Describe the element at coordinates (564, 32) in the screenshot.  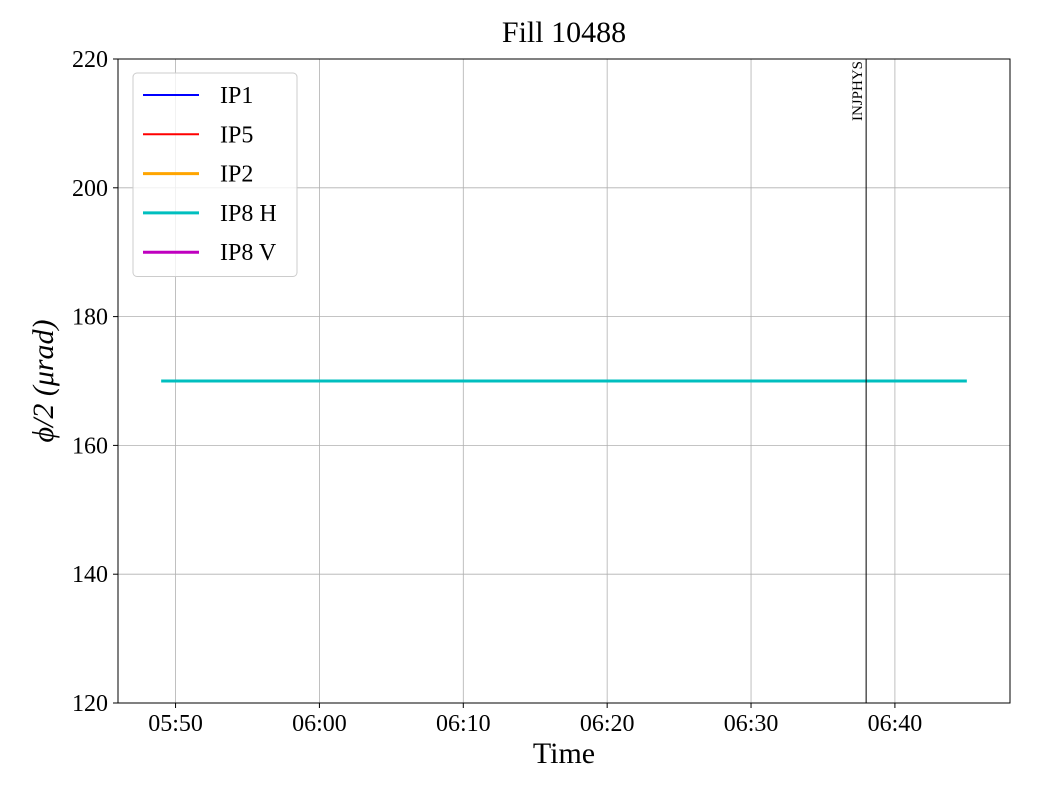
I see `chart-title: Fill 10488` at that location.